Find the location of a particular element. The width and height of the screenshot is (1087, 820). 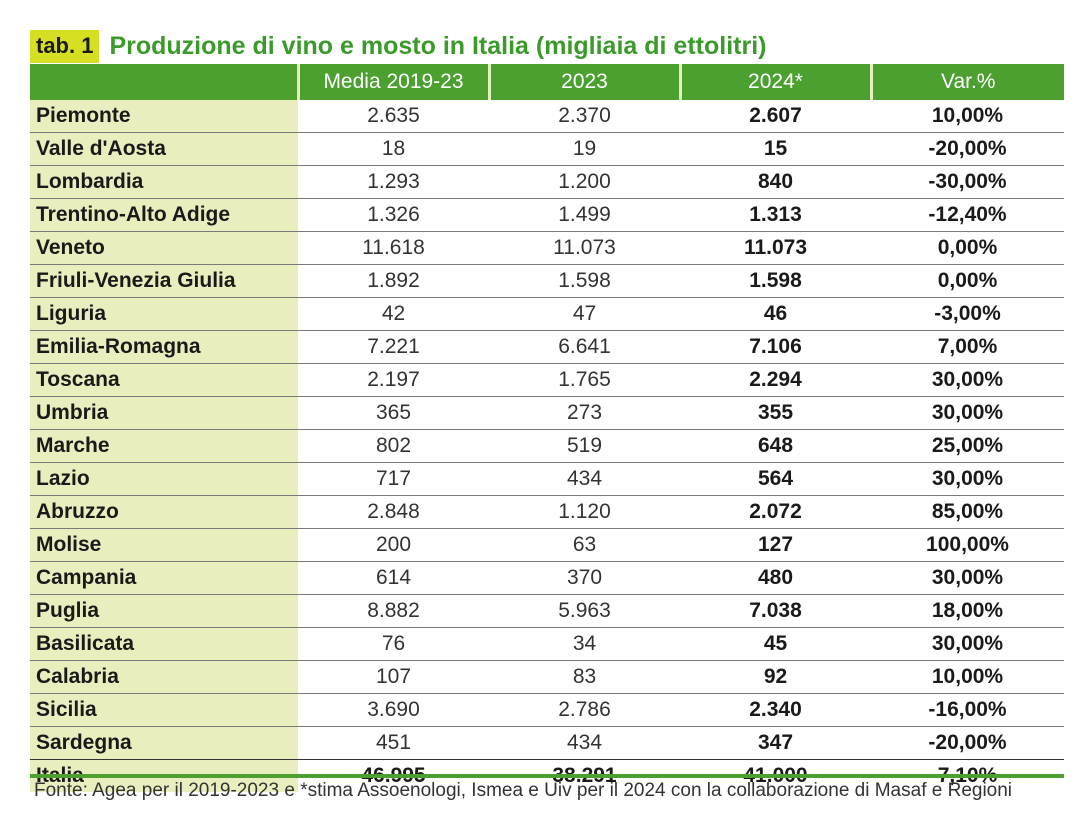

value-2024-cell: 2.072 is located at coordinates (775, 512).